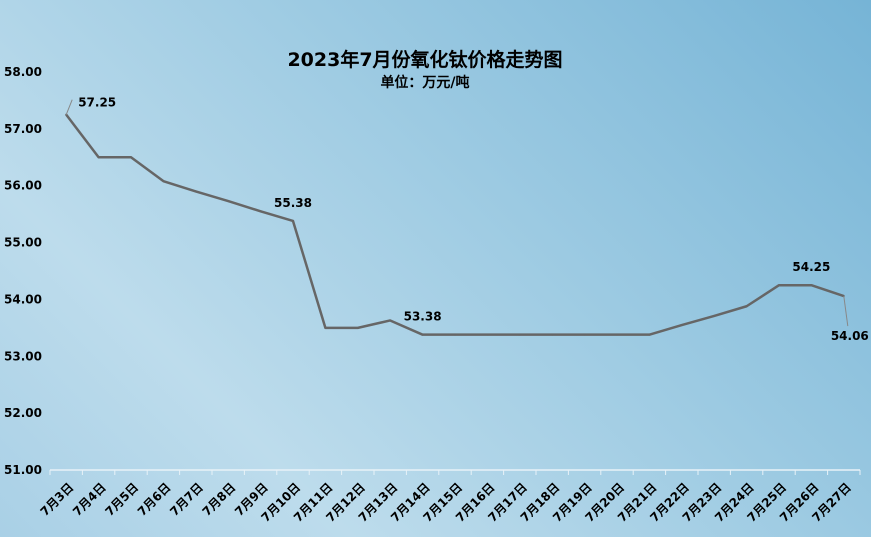  What do you see at coordinates (186, 499) in the screenshot?
I see `x-tick-label: 7月7日` at bounding box center [186, 499].